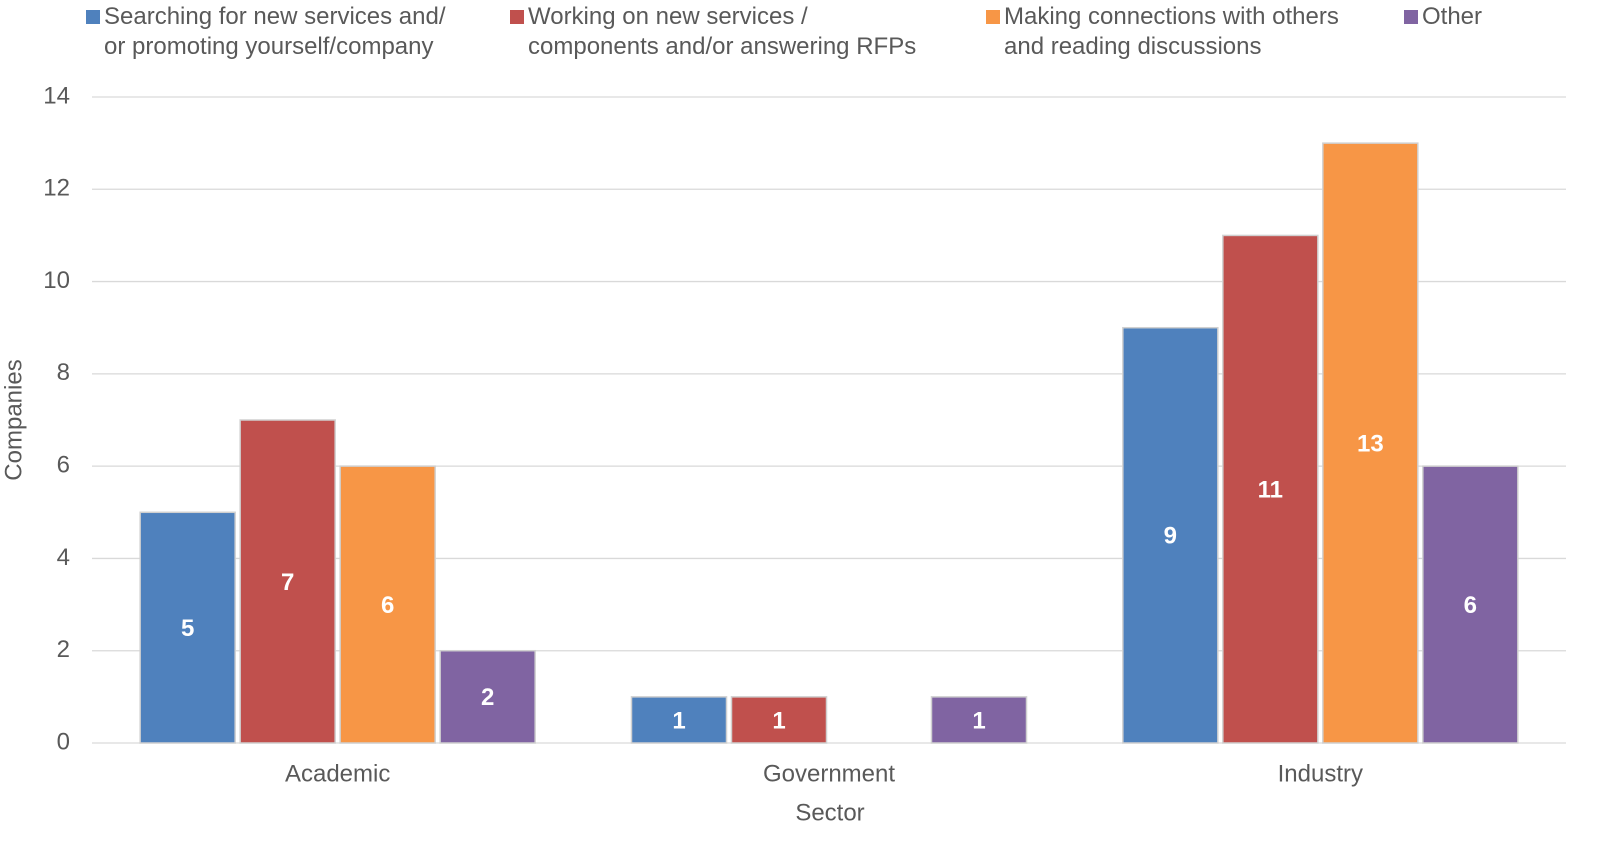  What do you see at coordinates (1320, 773) in the screenshot?
I see `x-tick-label: Industry` at bounding box center [1320, 773].